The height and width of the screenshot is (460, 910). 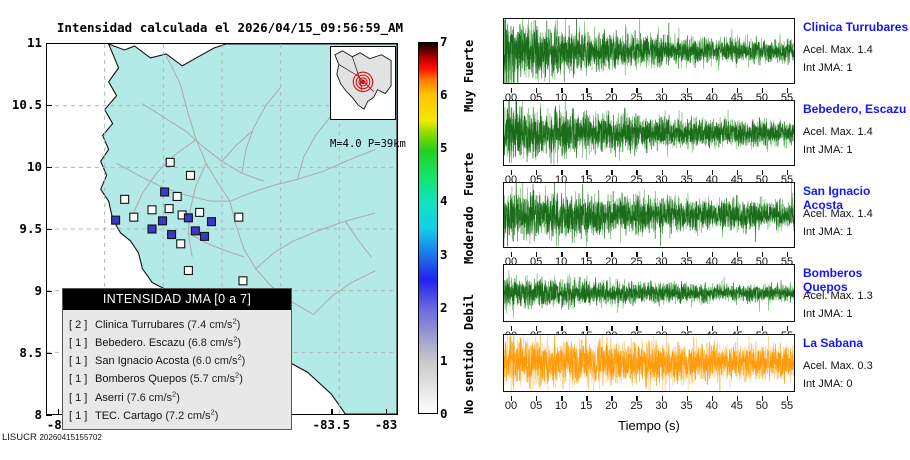 What do you see at coordinates (180, 341) in the screenshot?
I see `legend-row: [ 1 ] Bebedero. Escazu (6.8 cm/s2)` at bounding box center [180, 341].